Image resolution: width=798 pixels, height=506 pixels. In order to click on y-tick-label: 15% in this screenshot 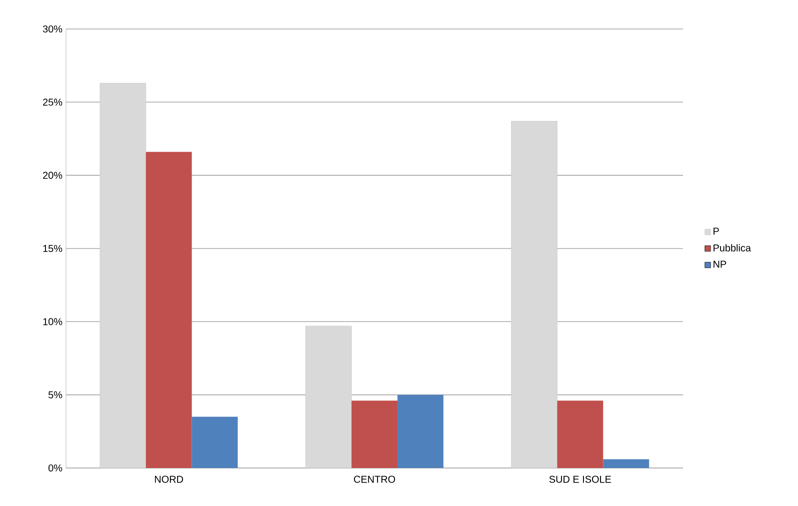, I will do `click(52, 248)`.